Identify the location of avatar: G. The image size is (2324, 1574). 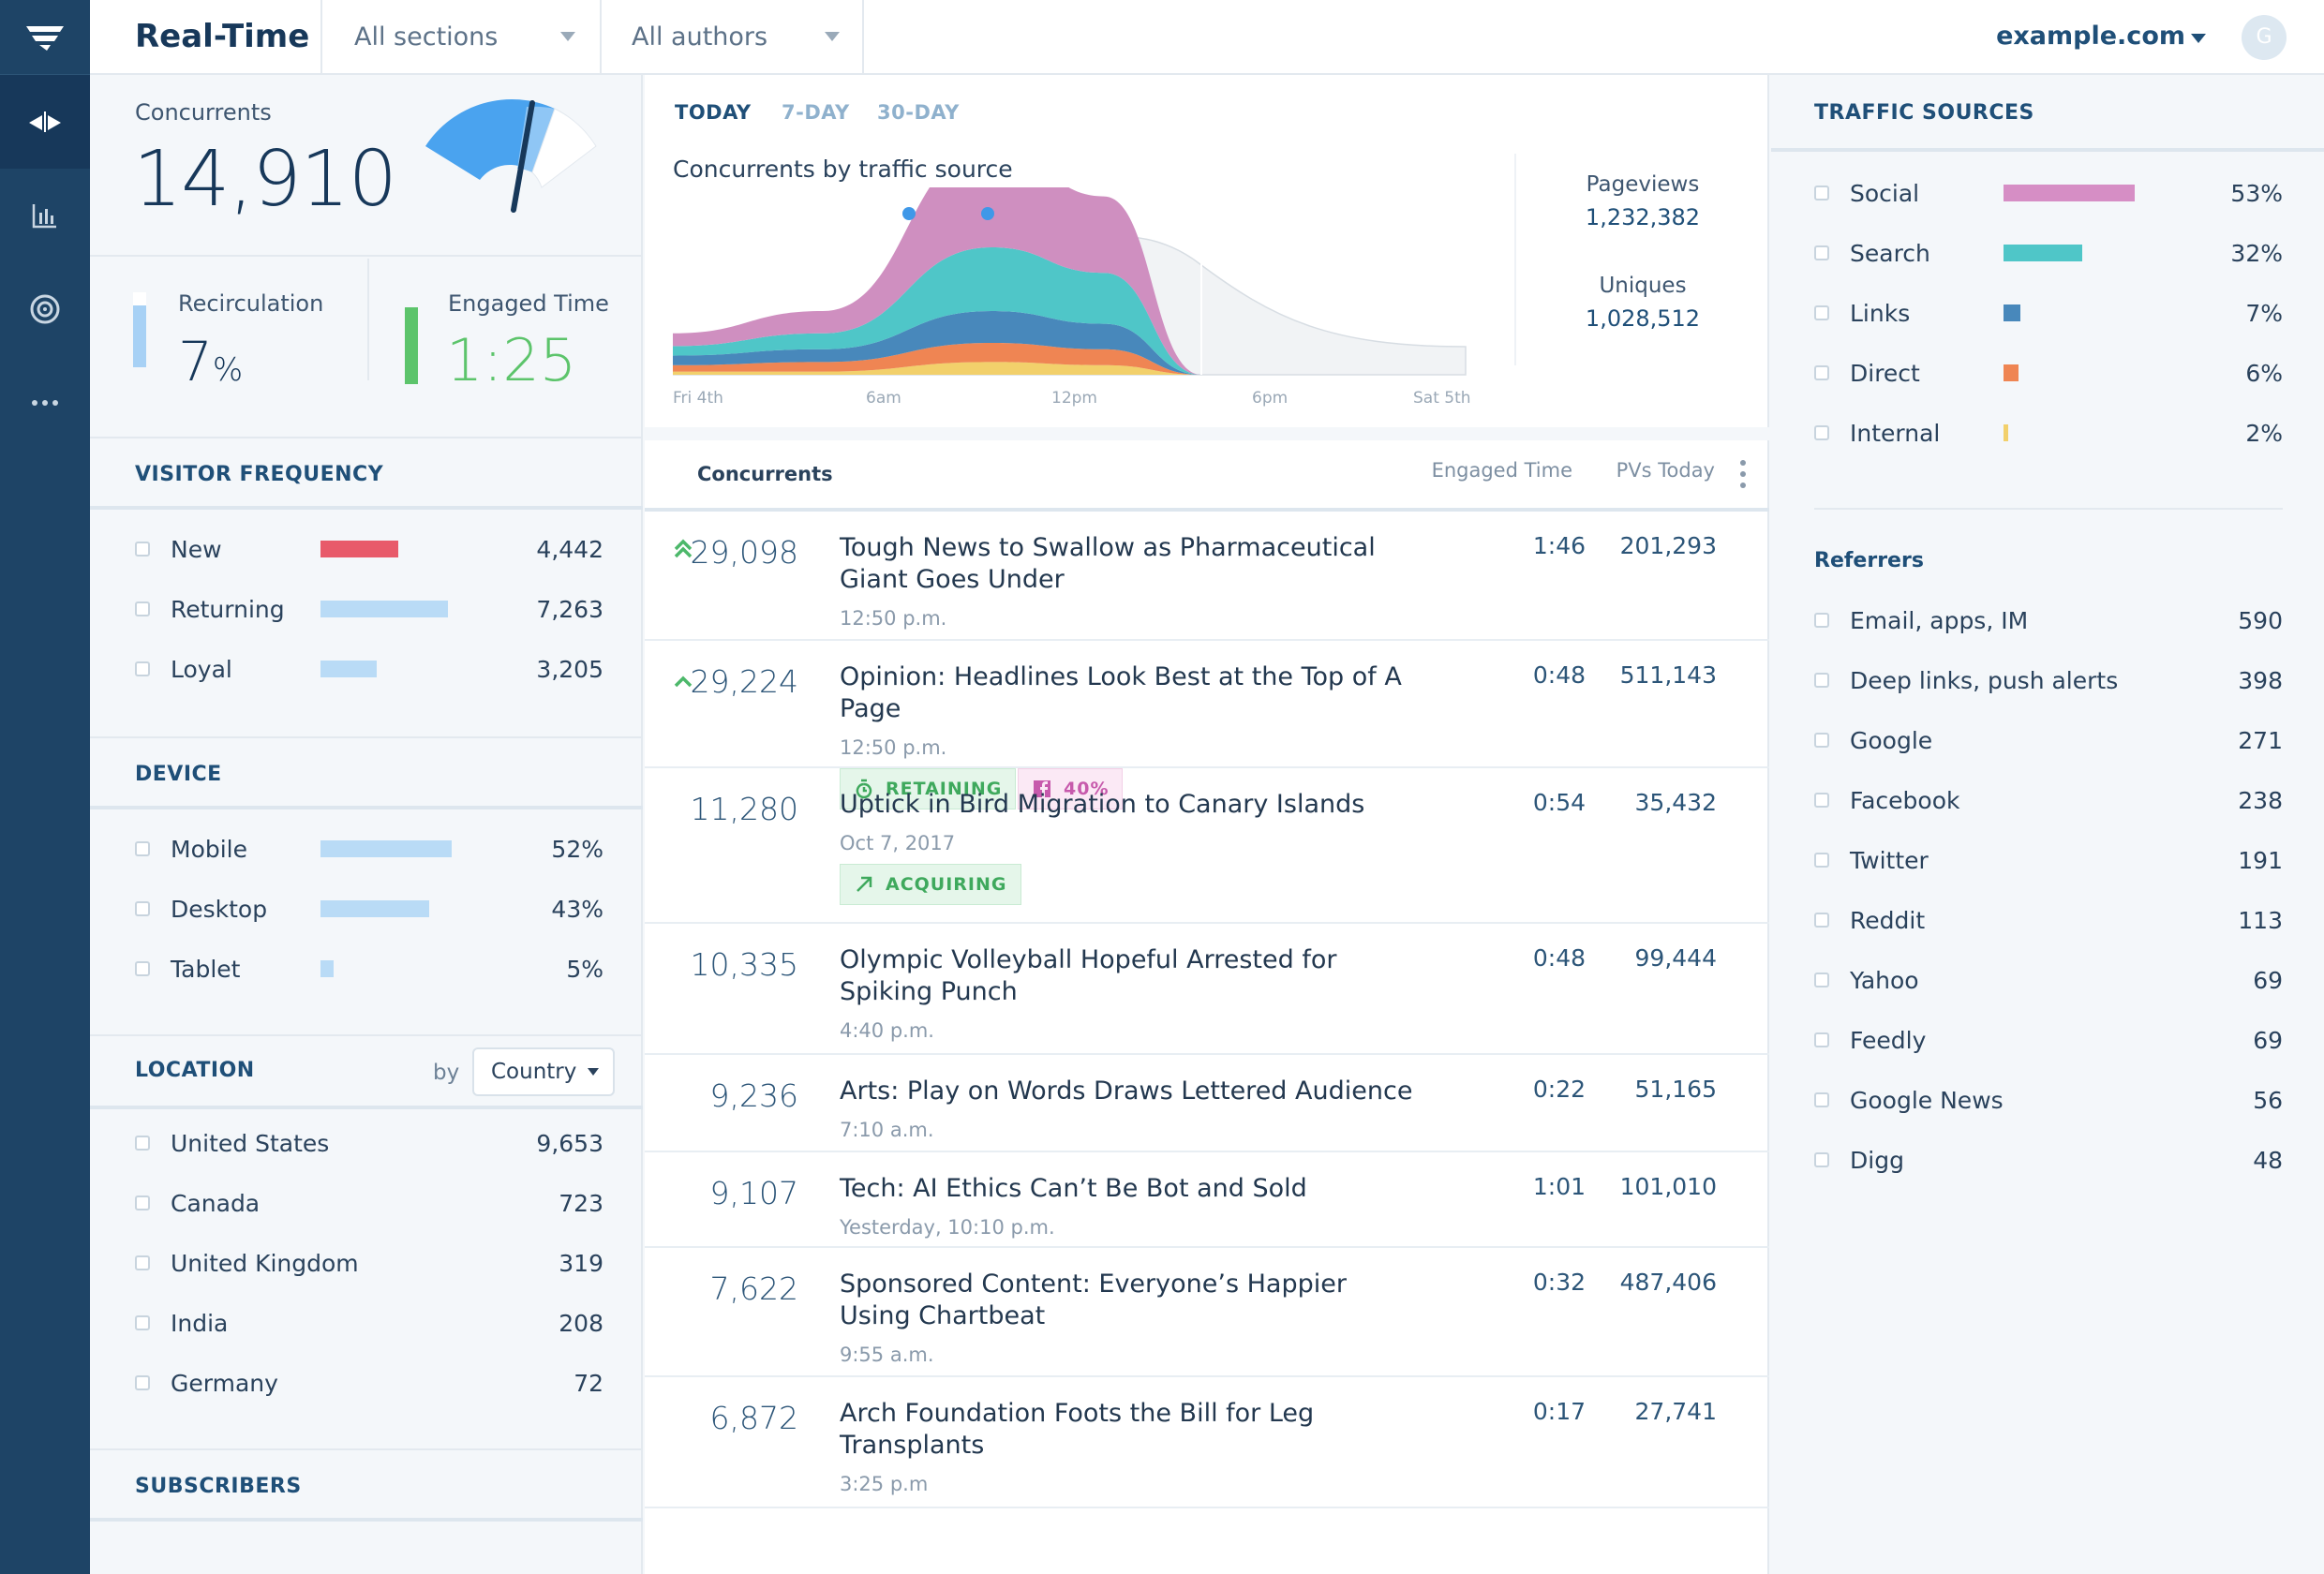
(2264, 37).